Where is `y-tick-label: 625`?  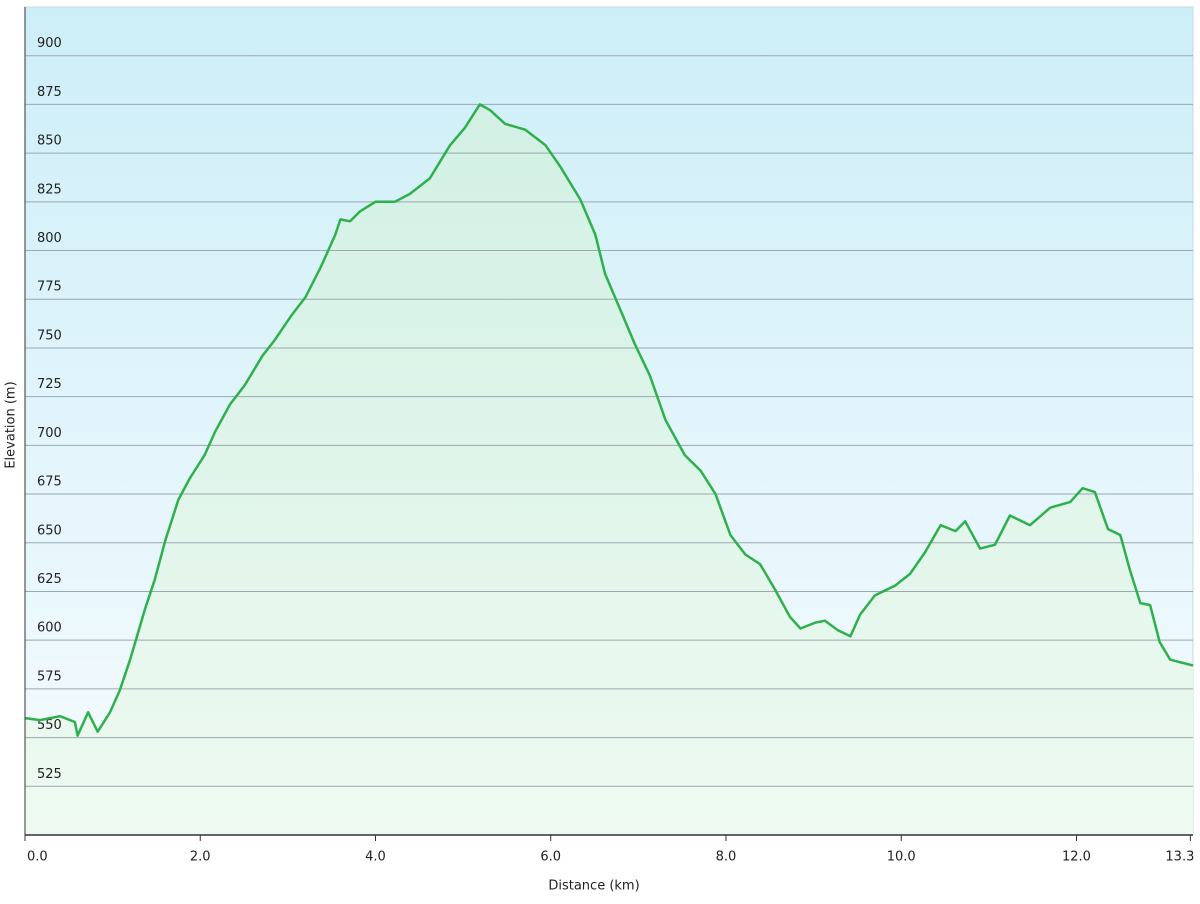 y-tick-label: 625 is located at coordinates (49, 579).